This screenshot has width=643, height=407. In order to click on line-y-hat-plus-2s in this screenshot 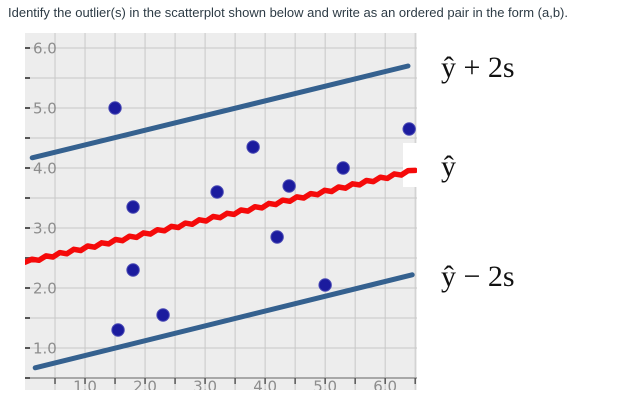, I will do `click(220, 112)`.